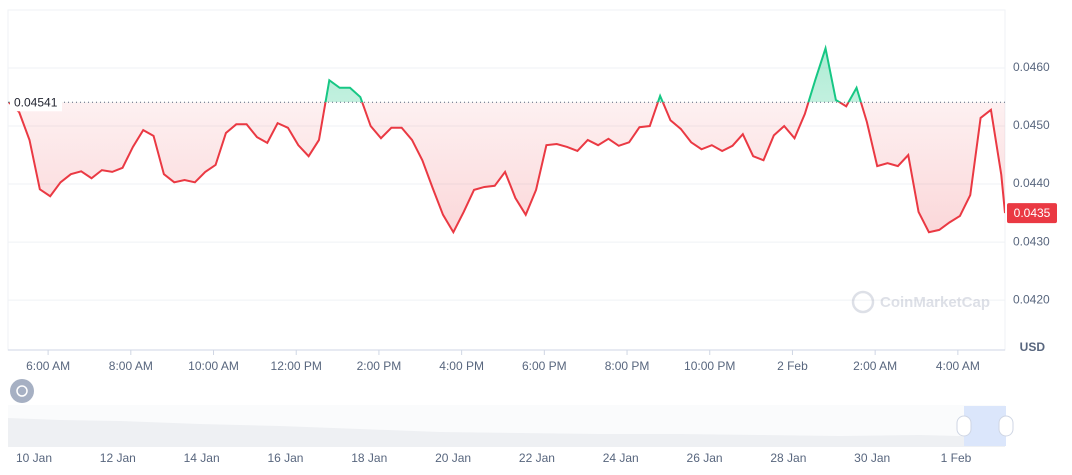 Image resolution: width=1072 pixels, height=475 pixels. What do you see at coordinates (935, 302) in the screenshot?
I see `watermark-text: CoinMarketCap` at bounding box center [935, 302].